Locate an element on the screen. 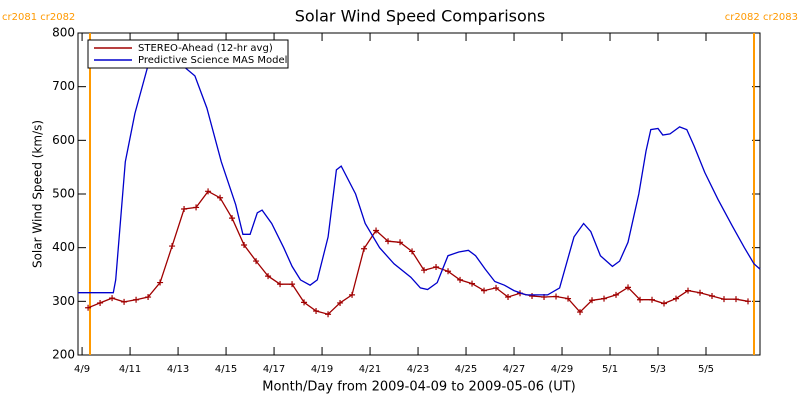 The height and width of the screenshot is (400, 800). x-tick-label: 4/21 is located at coordinates (370, 369).